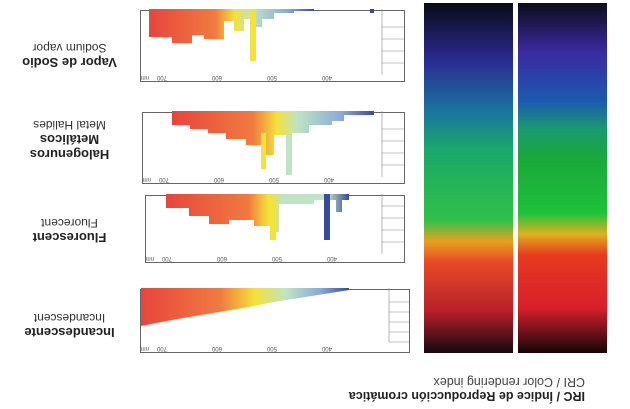 The width and height of the screenshot is (630, 409). Describe the element at coordinates (275, 228) in the screenshot. I see `spectrum-panel-fluorescent: nm 700 600 500 400` at that location.